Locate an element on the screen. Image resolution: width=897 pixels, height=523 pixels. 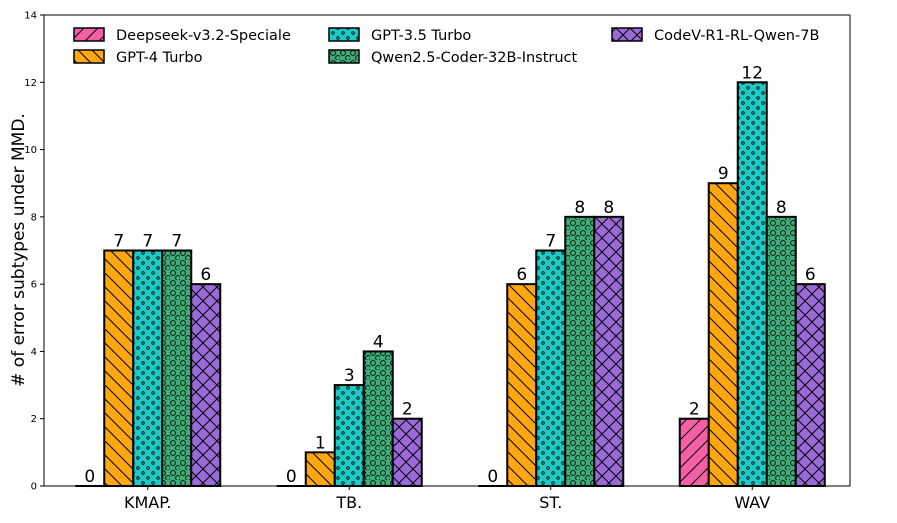
x-tick-label: TB. is located at coordinates (348, 502).